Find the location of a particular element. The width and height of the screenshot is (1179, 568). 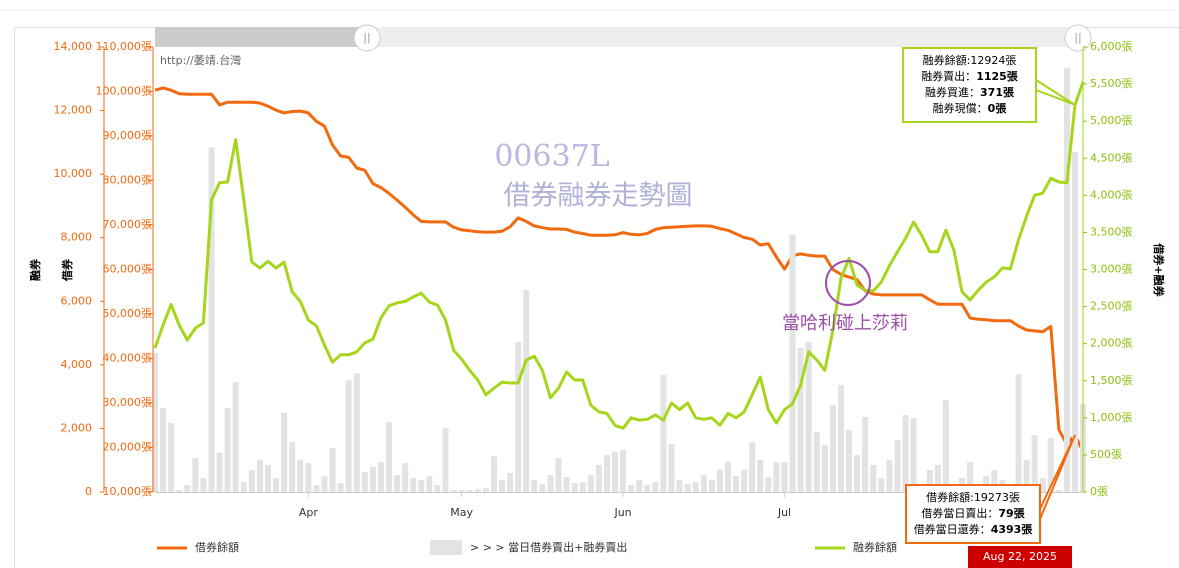

tooltip-value: 1125張 is located at coordinates (997, 76).